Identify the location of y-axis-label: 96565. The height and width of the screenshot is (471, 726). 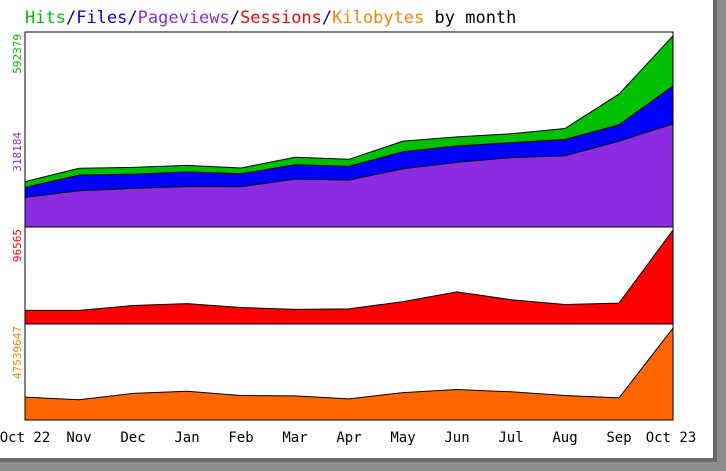
(17, 245).